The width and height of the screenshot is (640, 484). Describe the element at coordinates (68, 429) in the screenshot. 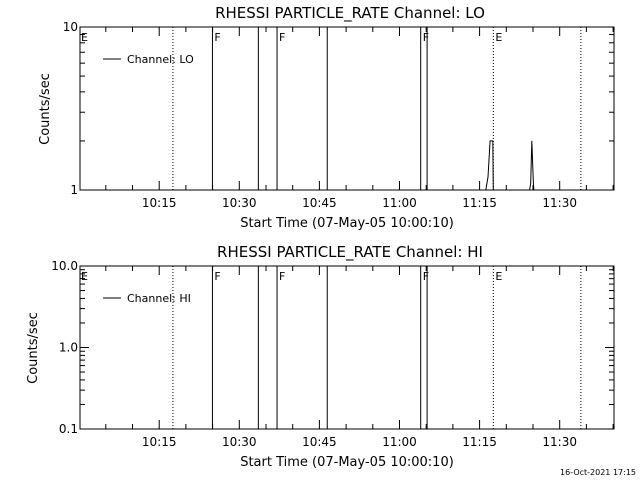

I see `hi-y-tick-label: 0.1` at that location.